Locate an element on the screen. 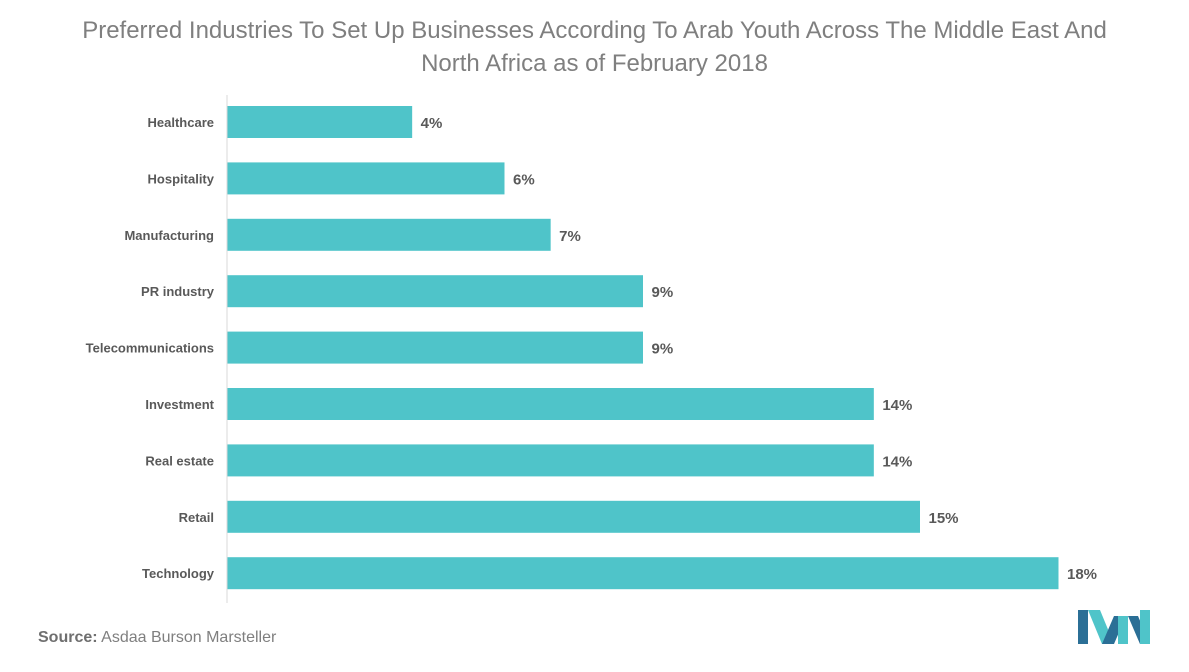 Image resolution: width=1189 pixels, height=672 pixels. chart-title-line-2: North Africa as of February 2018 is located at coordinates (594, 63).